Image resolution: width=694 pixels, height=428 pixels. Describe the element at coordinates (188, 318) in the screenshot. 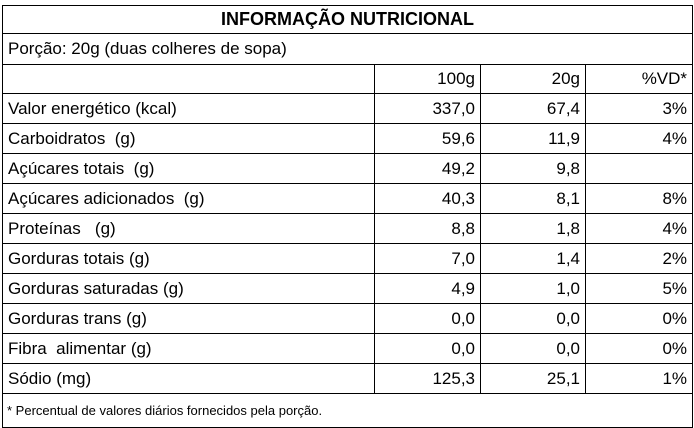

I see `nutrient-name: Gorduras trans (g)` at that location.